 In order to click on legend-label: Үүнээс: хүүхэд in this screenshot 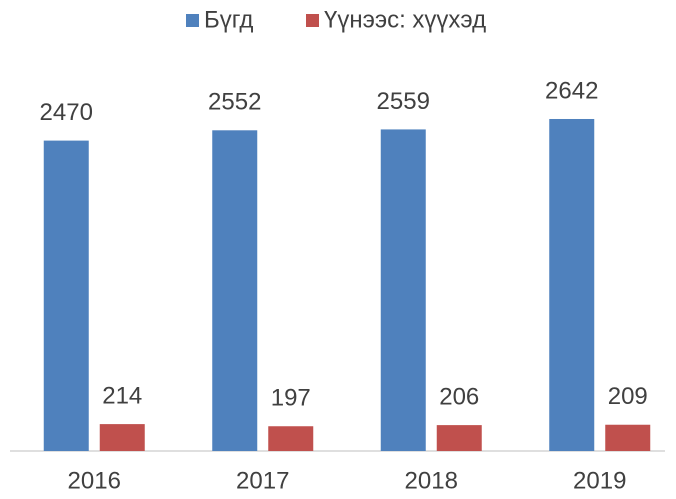, I will do `click(405, 19)`.